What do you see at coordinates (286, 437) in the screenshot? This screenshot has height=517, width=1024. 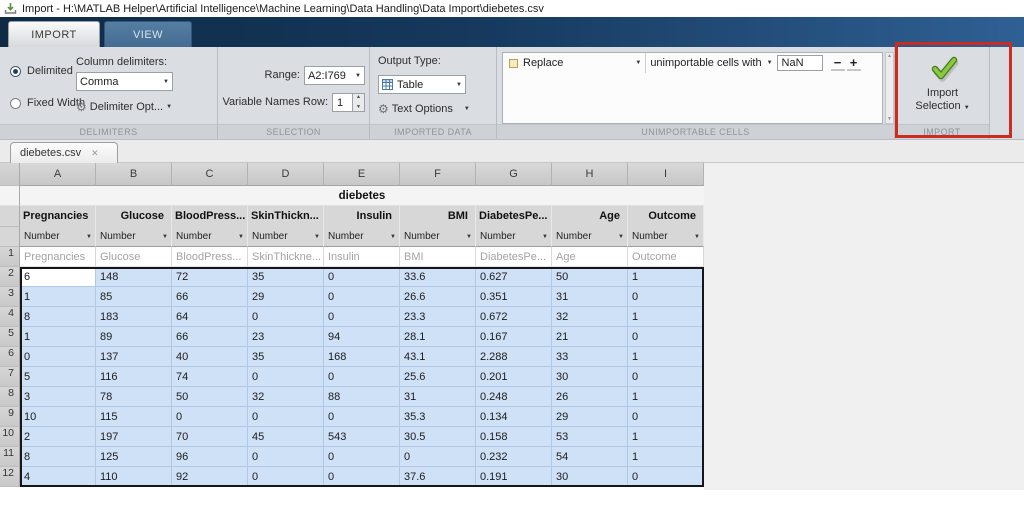 I see `cell: 45` at bounding box center [286, 437].